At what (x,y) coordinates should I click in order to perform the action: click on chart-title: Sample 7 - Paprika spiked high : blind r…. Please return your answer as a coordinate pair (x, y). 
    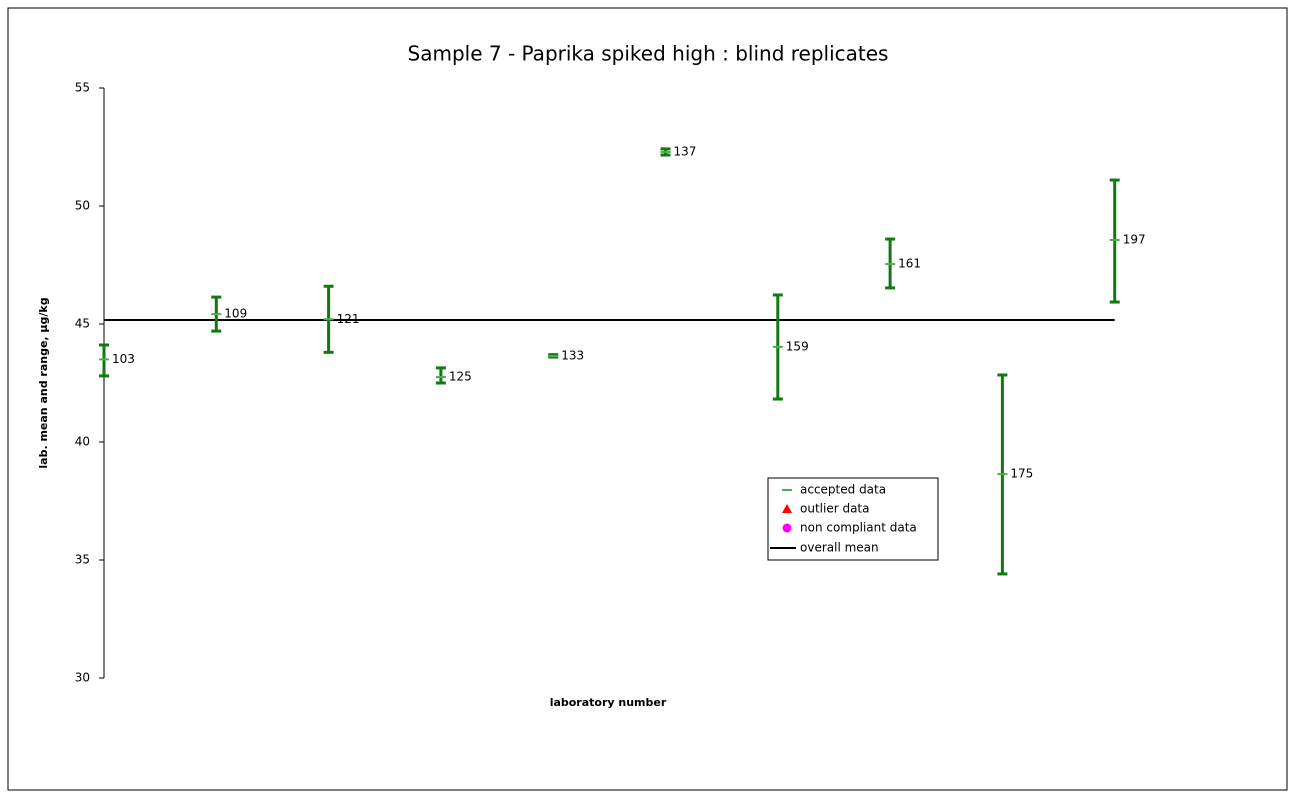
    Looking at the image, I should click on (648, 54).